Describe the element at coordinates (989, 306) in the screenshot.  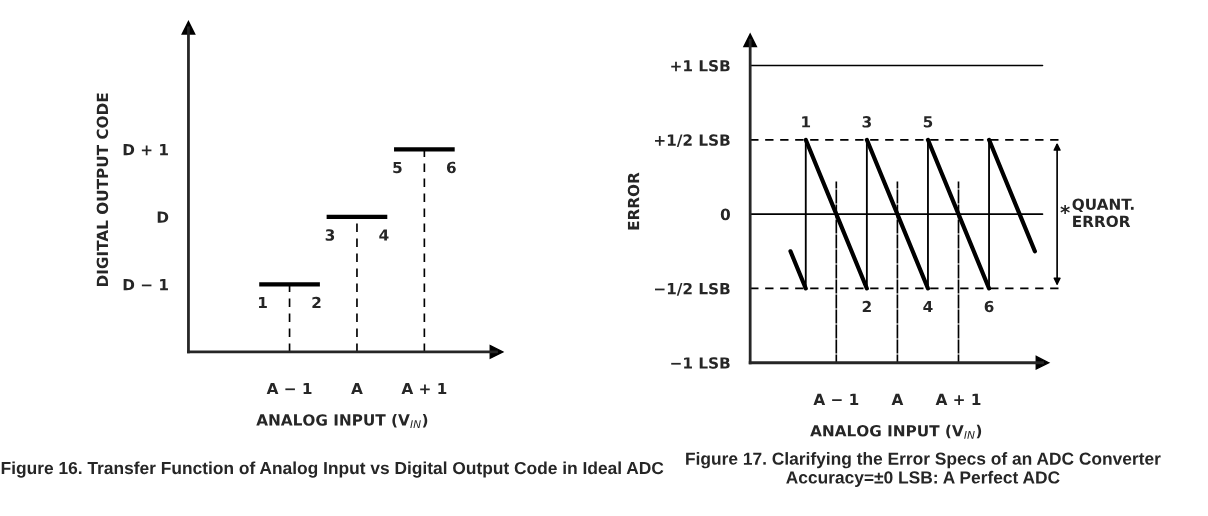
I see `annotation: 6` at that location.